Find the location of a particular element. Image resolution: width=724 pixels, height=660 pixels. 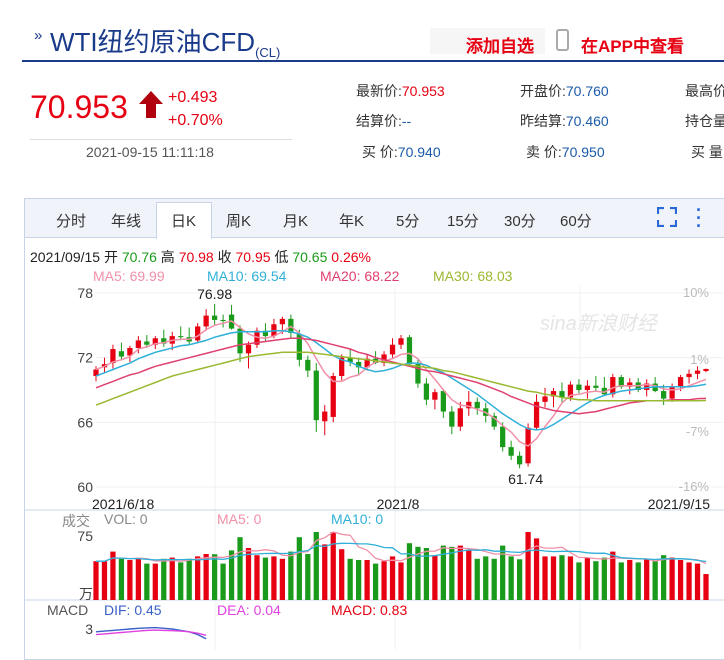

up-arrow-icon is located at coordinates (151, 104).